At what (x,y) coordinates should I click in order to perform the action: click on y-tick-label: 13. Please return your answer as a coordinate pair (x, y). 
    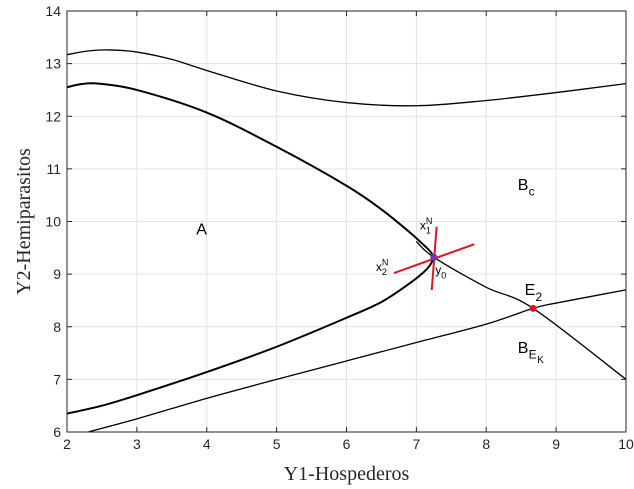
    Looking at the image, I should click on (53, 64).